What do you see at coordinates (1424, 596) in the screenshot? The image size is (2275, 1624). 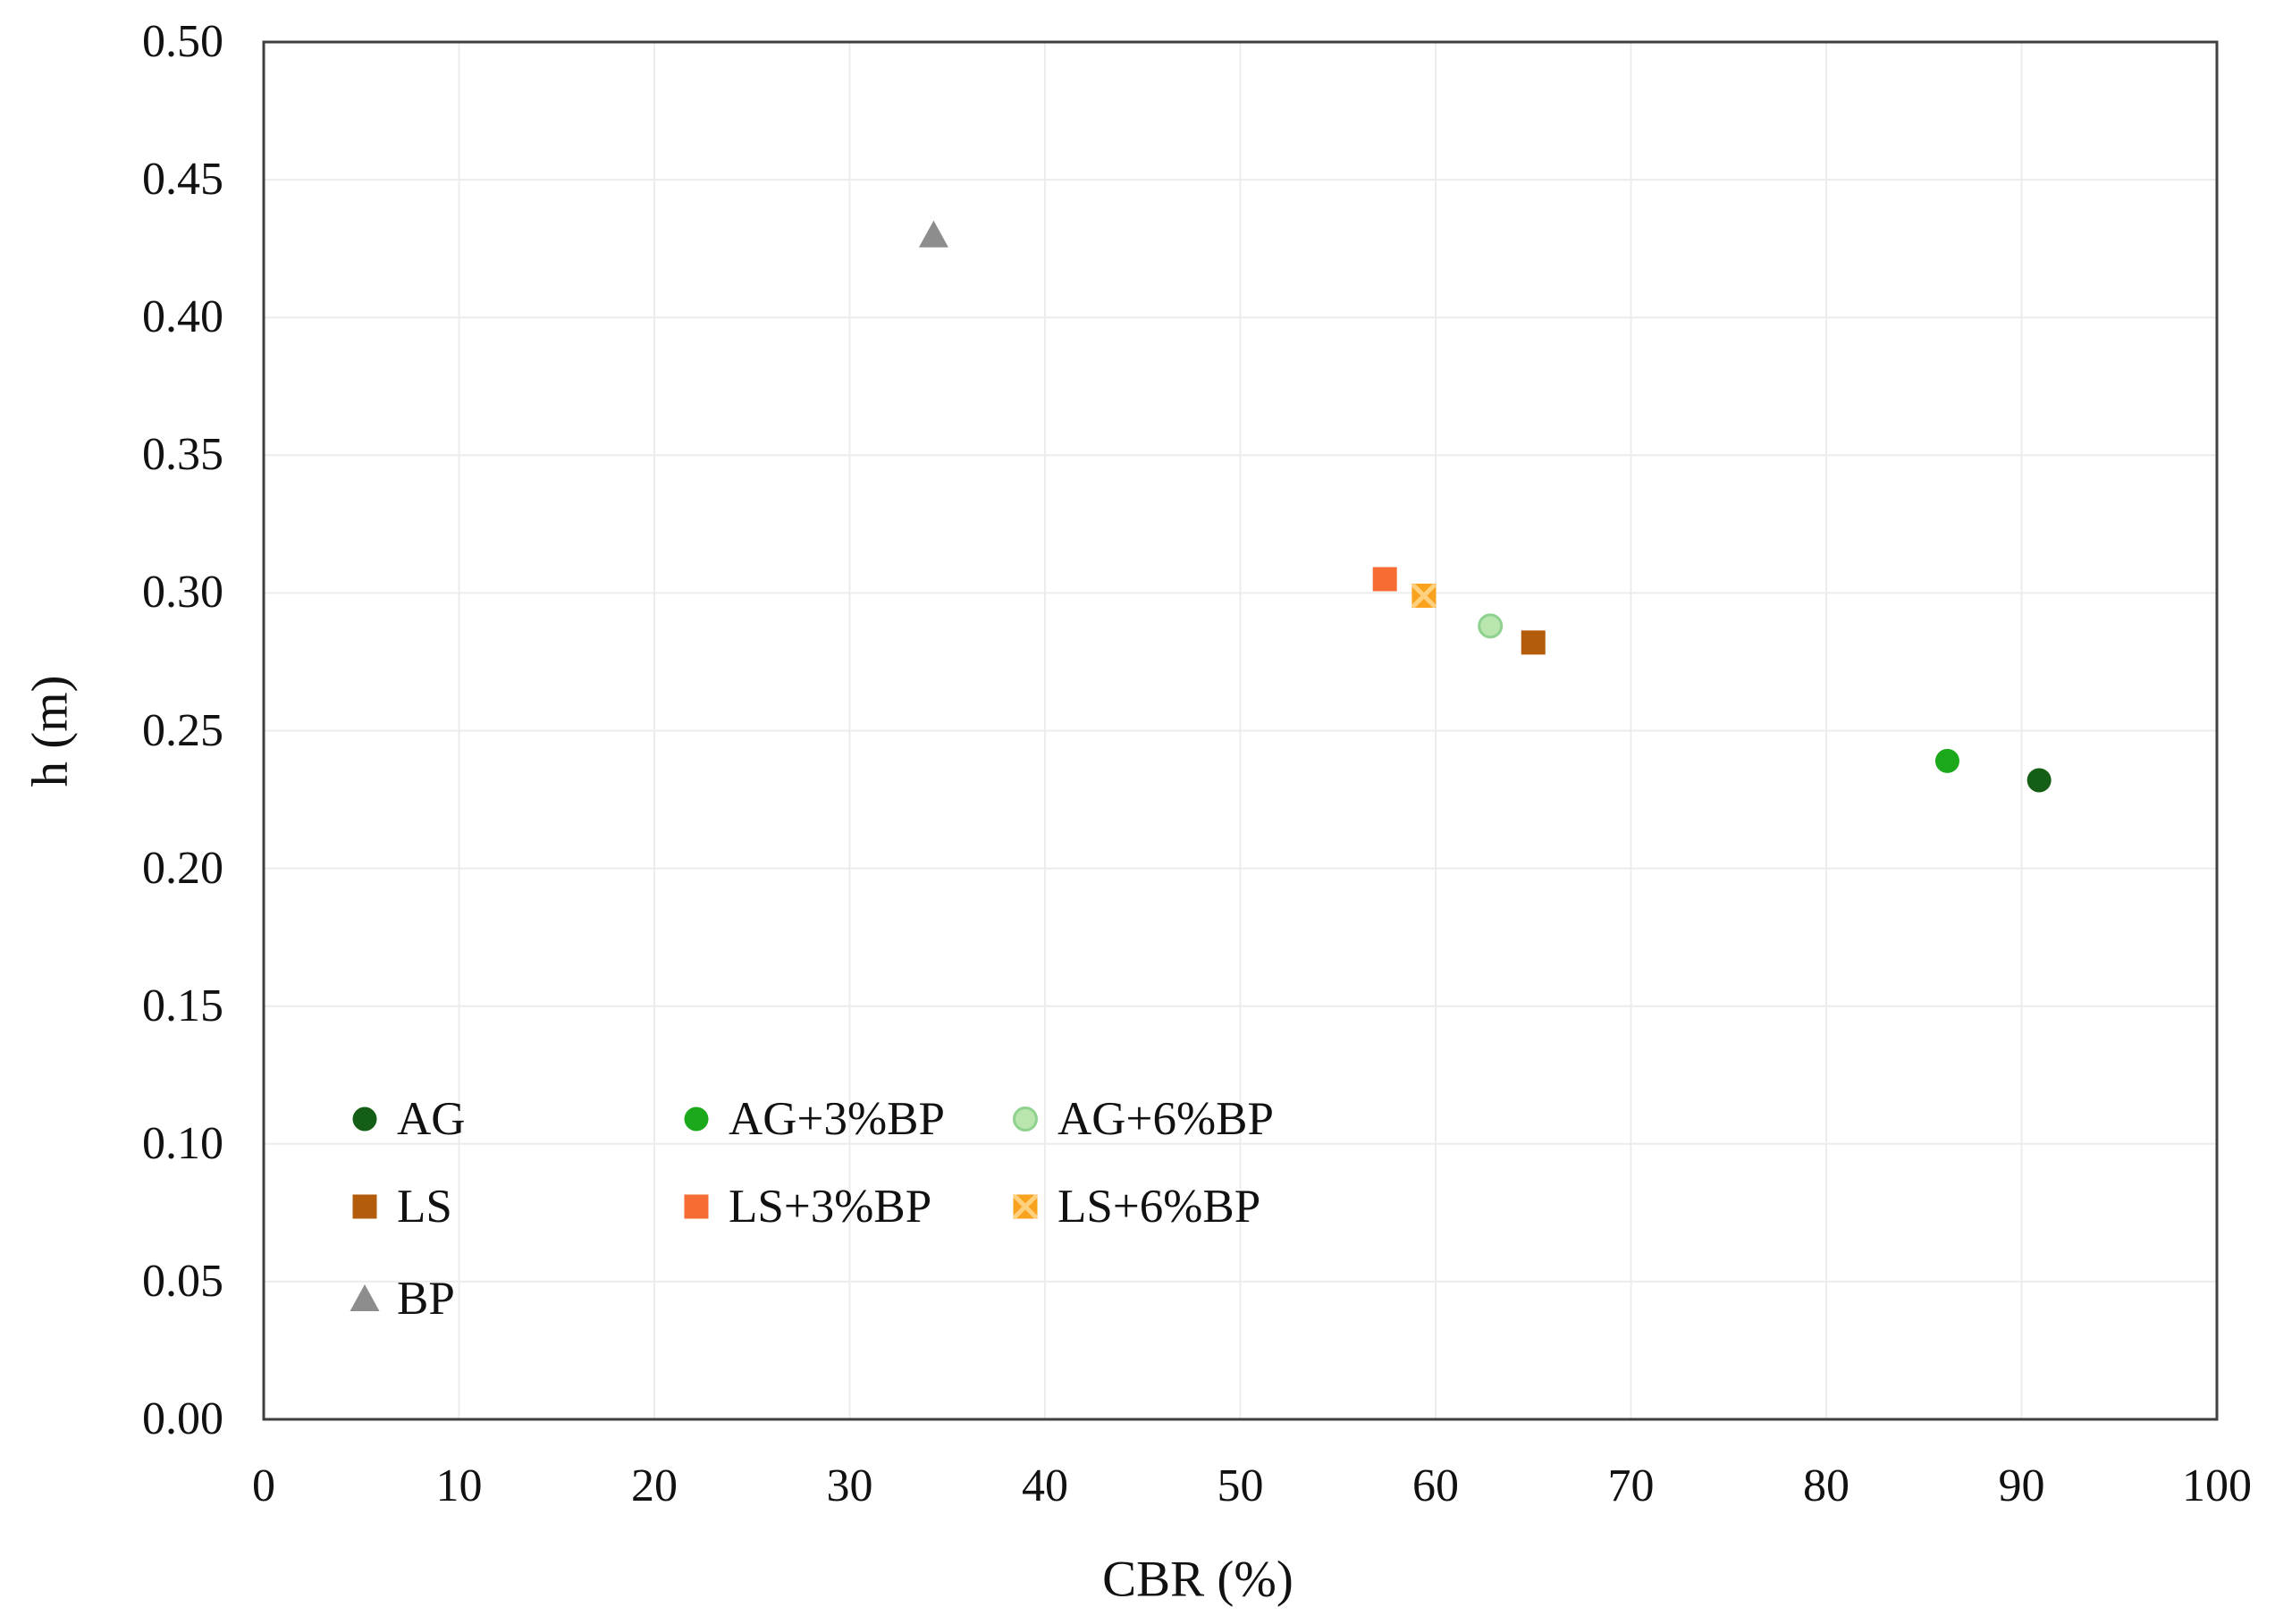 I see `data-point-ls-6-bp` at bounding box center [1424, 596].